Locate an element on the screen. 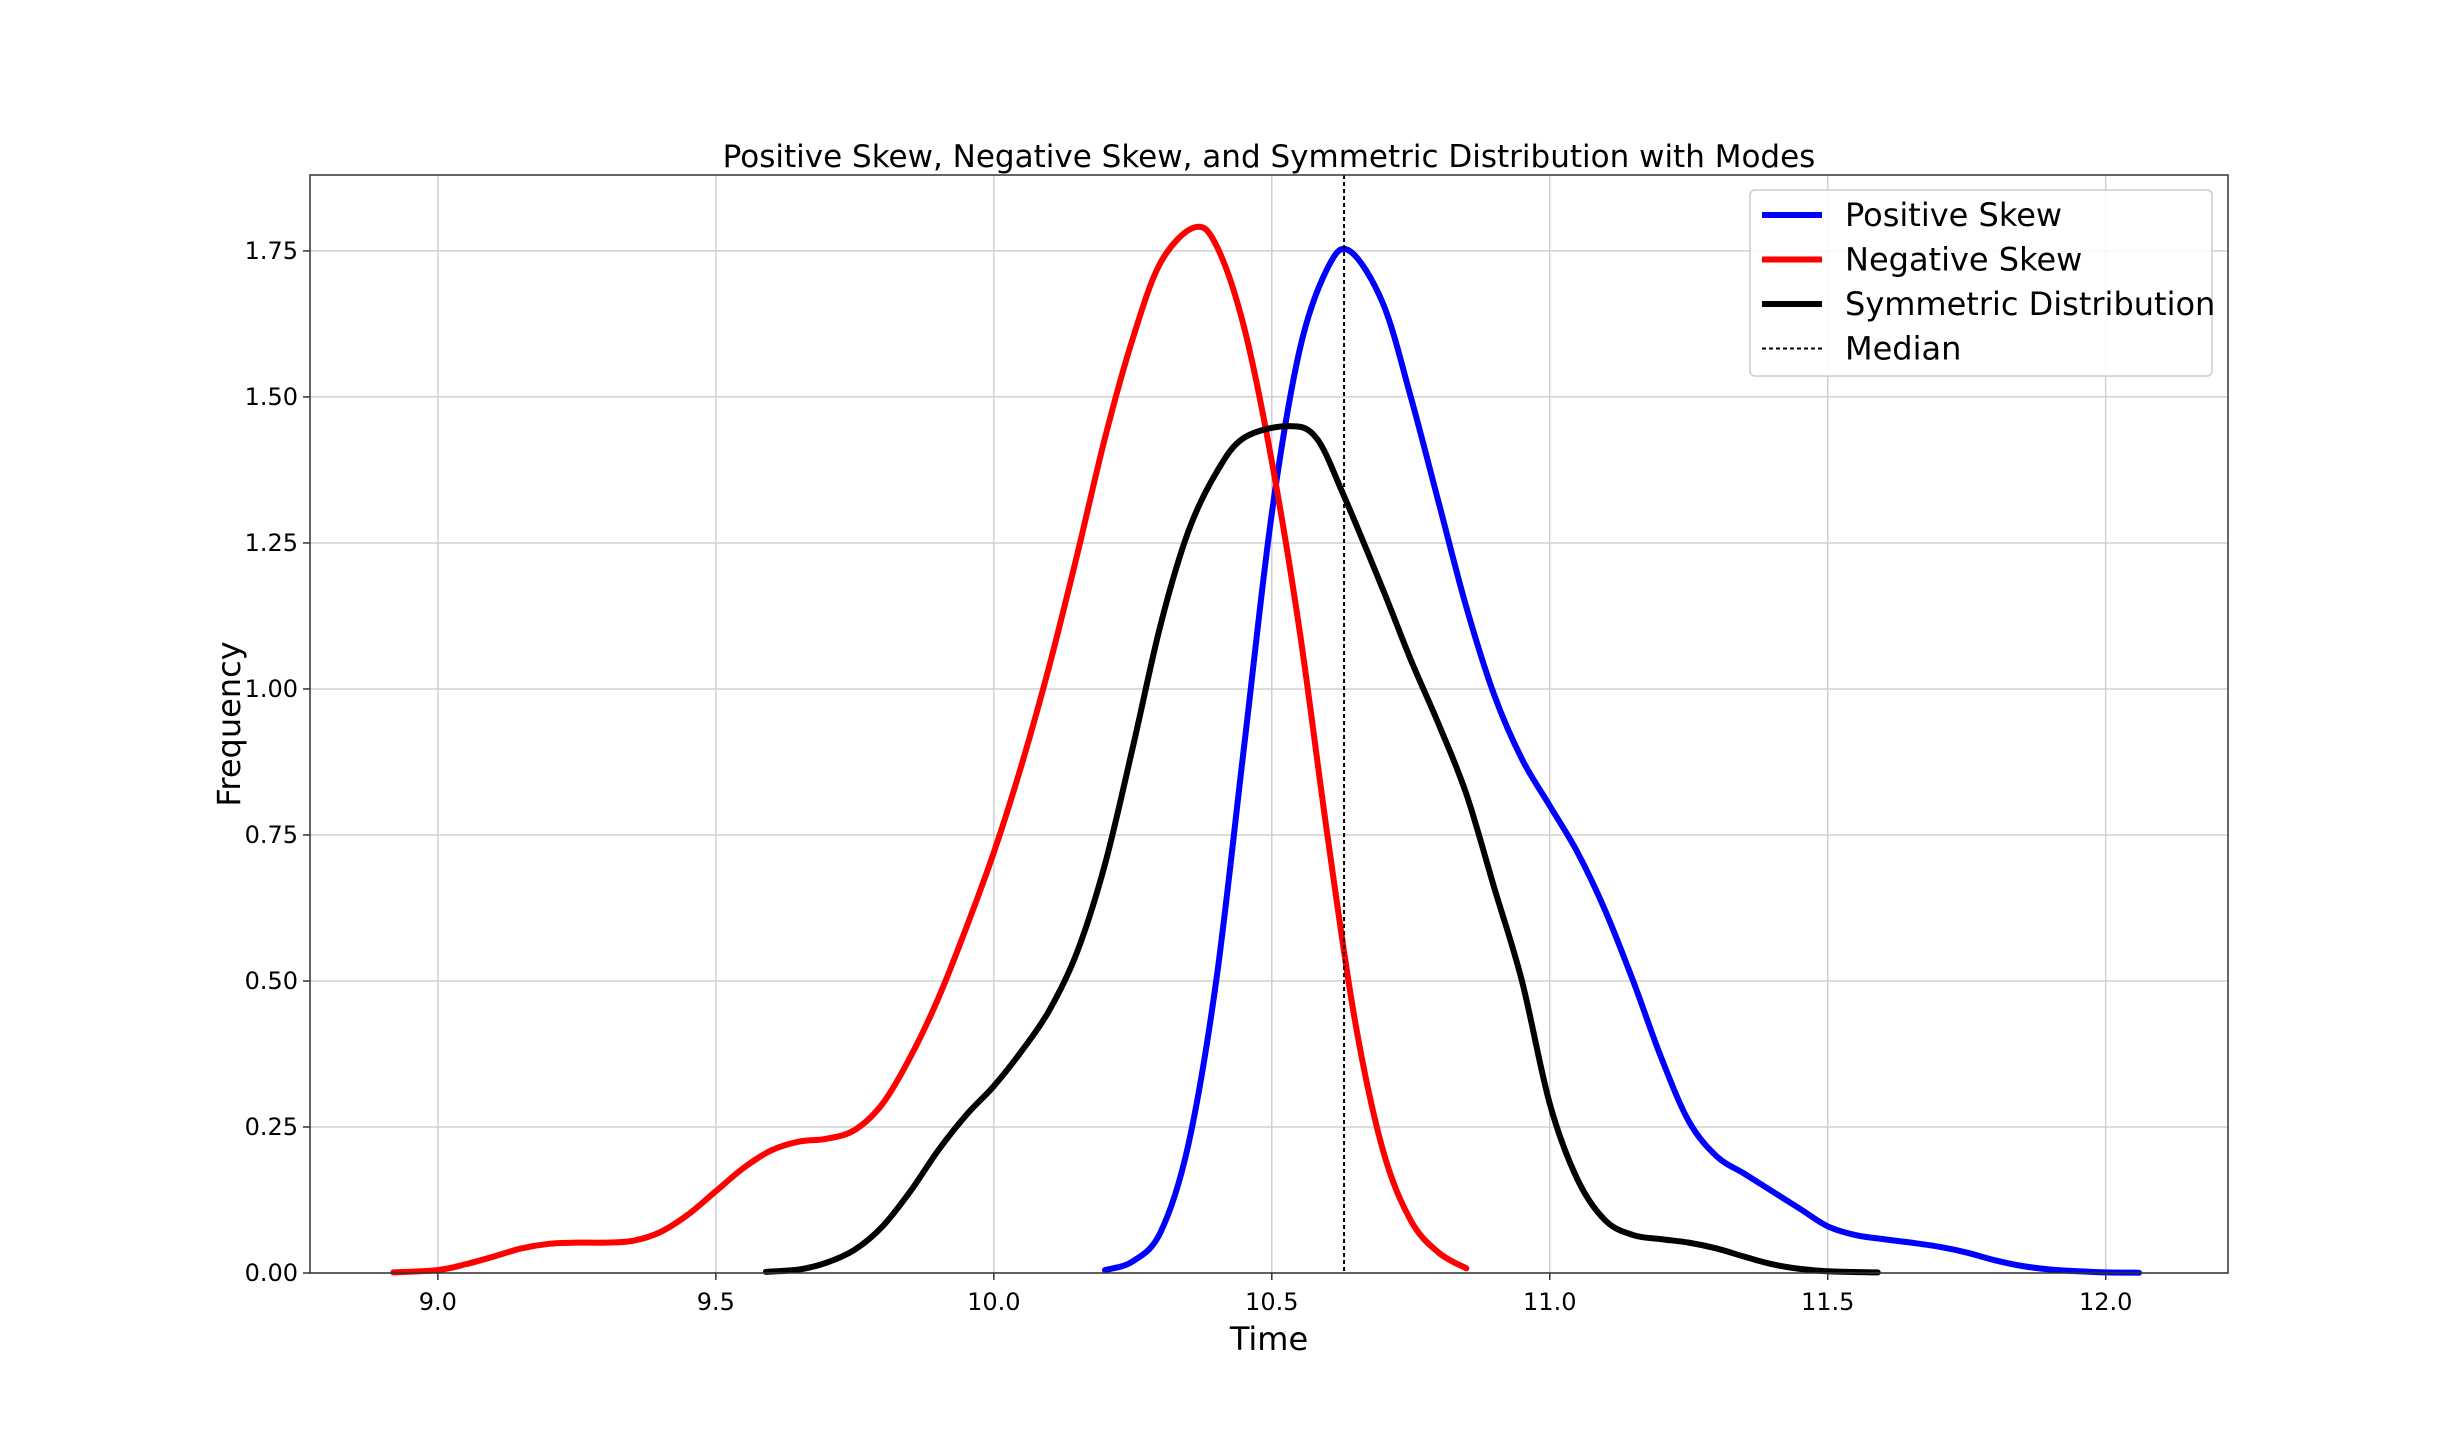 The image size is (2448, 1440). legend-frame is located at coordinates (1981, 283).